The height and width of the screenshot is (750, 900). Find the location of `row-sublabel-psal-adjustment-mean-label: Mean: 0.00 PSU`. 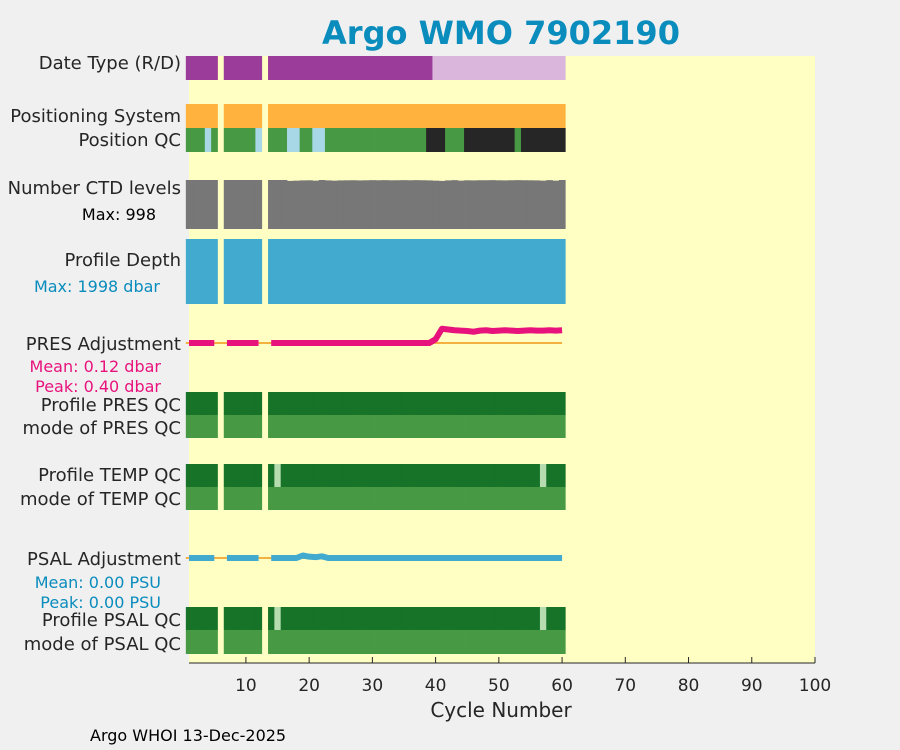

row-sublabel-psal-adjustment-mean-label: Mean: 0.00 PSU is located at coordinates (98, 582).